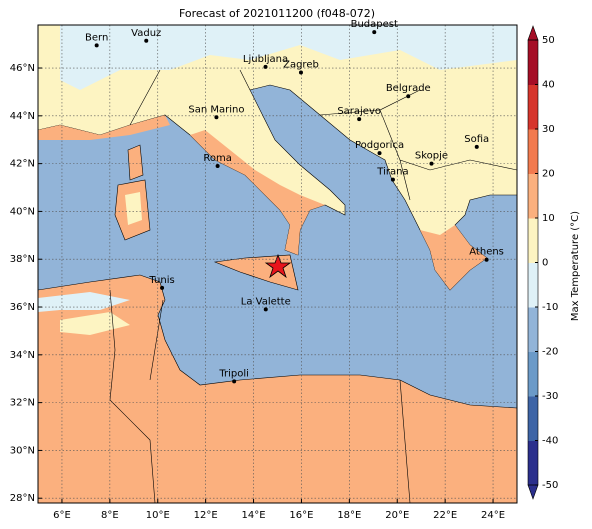 This screenshot has width=592, height=529. What do you see at coordinates (216, 109) in the screenshot?
I see `city-label: San Marino` at bounding box center [216, 109].